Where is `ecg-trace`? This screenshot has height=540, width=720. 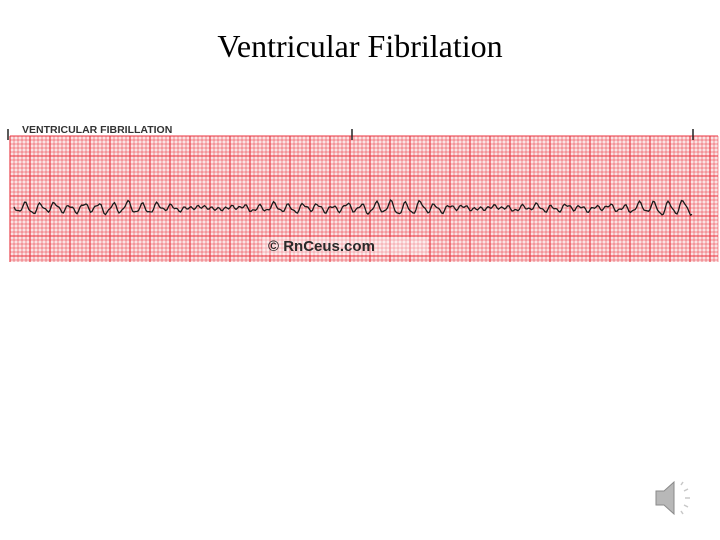
ecg-trace is located at coordinates (353, 207).